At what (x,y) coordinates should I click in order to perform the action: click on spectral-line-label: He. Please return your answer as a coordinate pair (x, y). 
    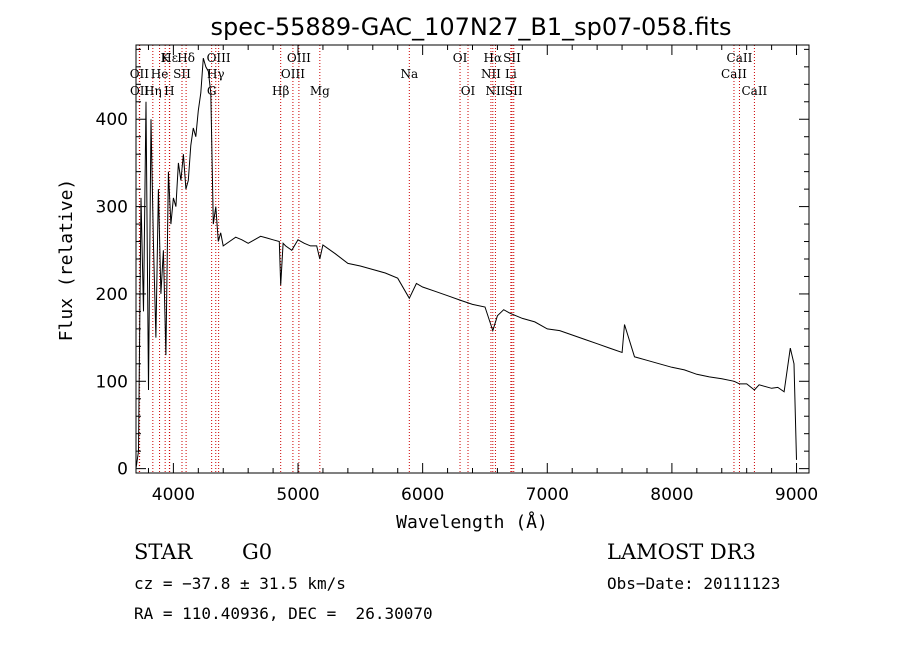
    Looking at the image, I should click on (160, 74).